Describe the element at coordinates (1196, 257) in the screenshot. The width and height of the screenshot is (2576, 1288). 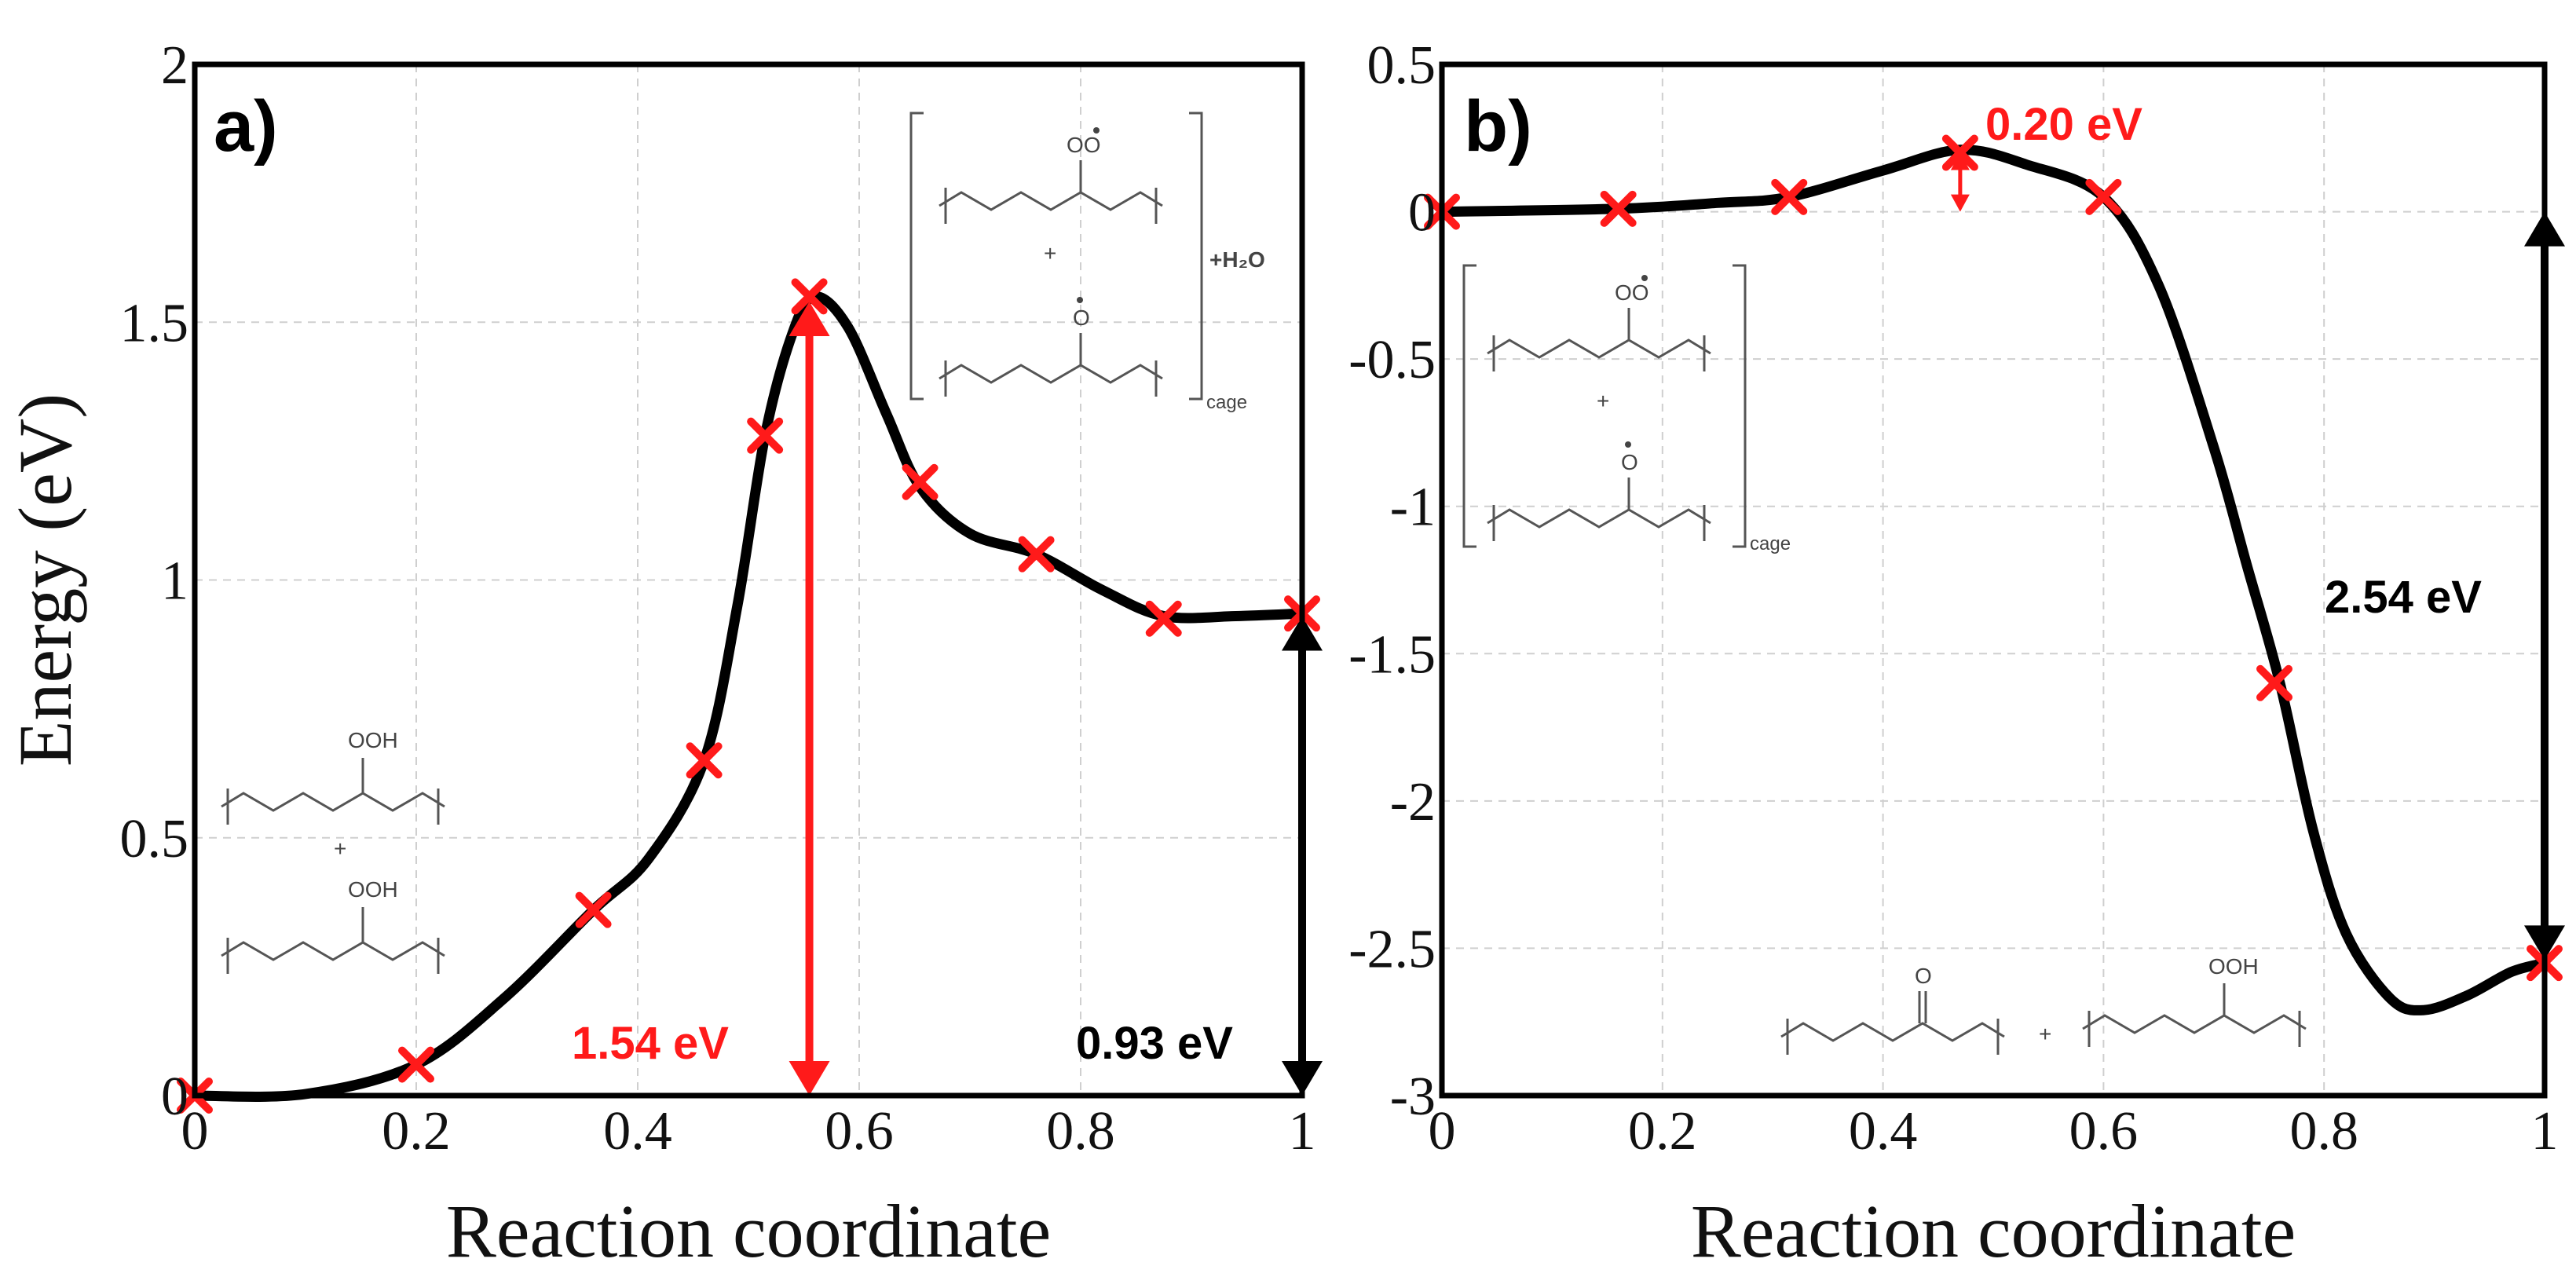
I see `bracket-right-a` at that location.